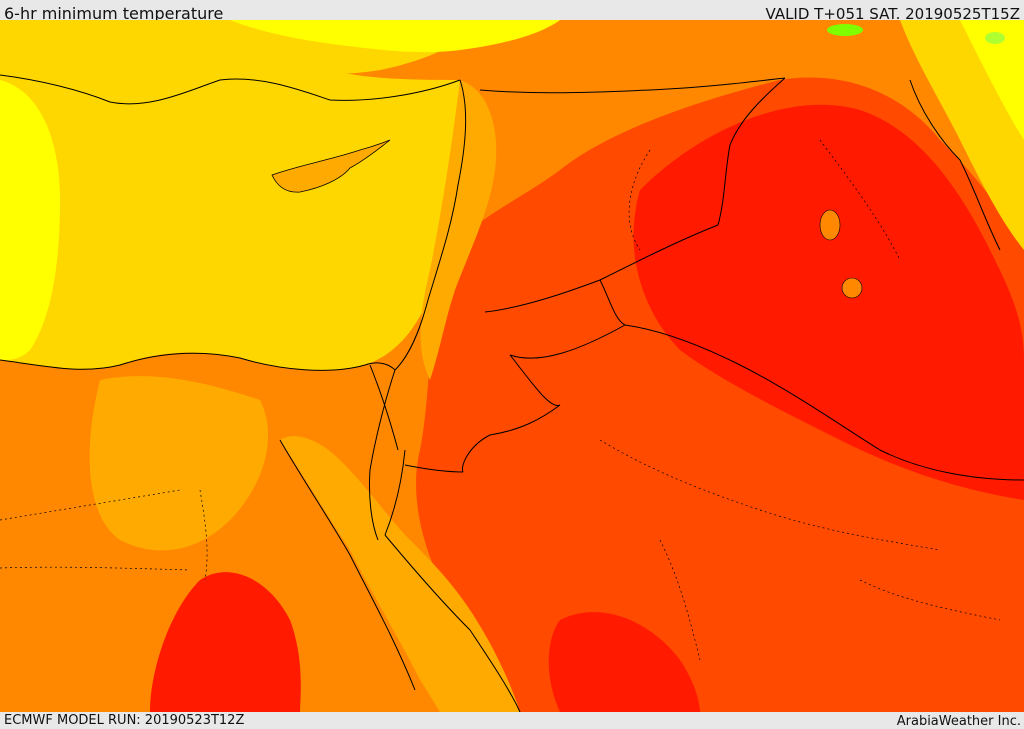 This screenshot has width=1024, height=729. Describe the element at coordinates (124, 720) in the screenshot. I see `model-run: ECMWF MODEL RUN: 20190523T12Z` at that location.